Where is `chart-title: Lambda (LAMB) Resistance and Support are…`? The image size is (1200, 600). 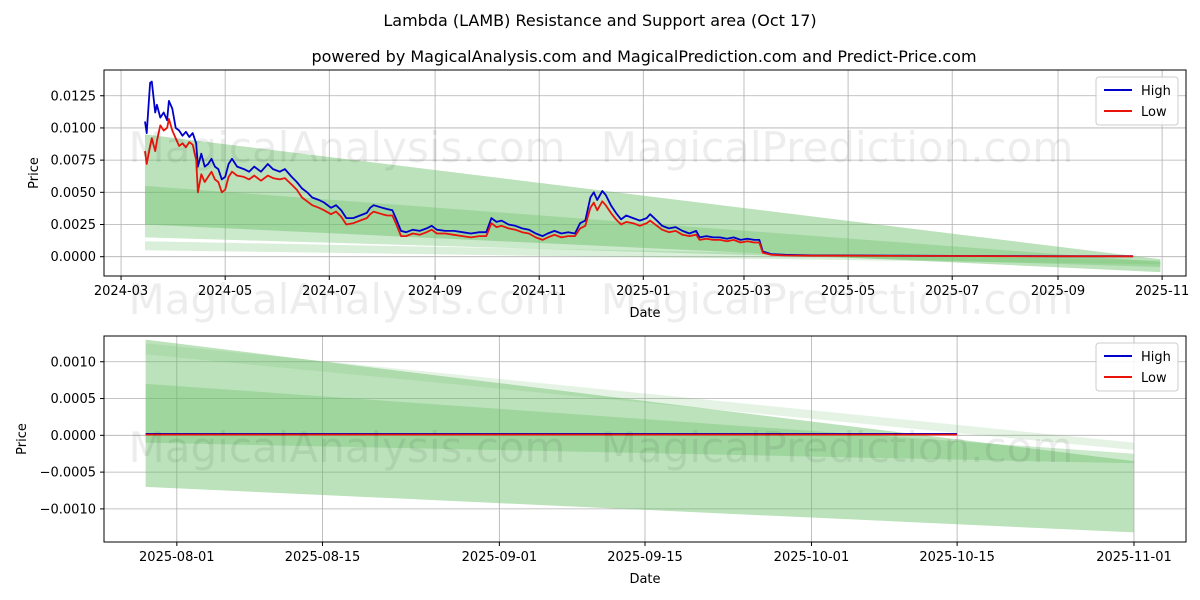
chart-title: Lambda (LAMB) Resistance and Support are… is located at coordinates (599, 20).